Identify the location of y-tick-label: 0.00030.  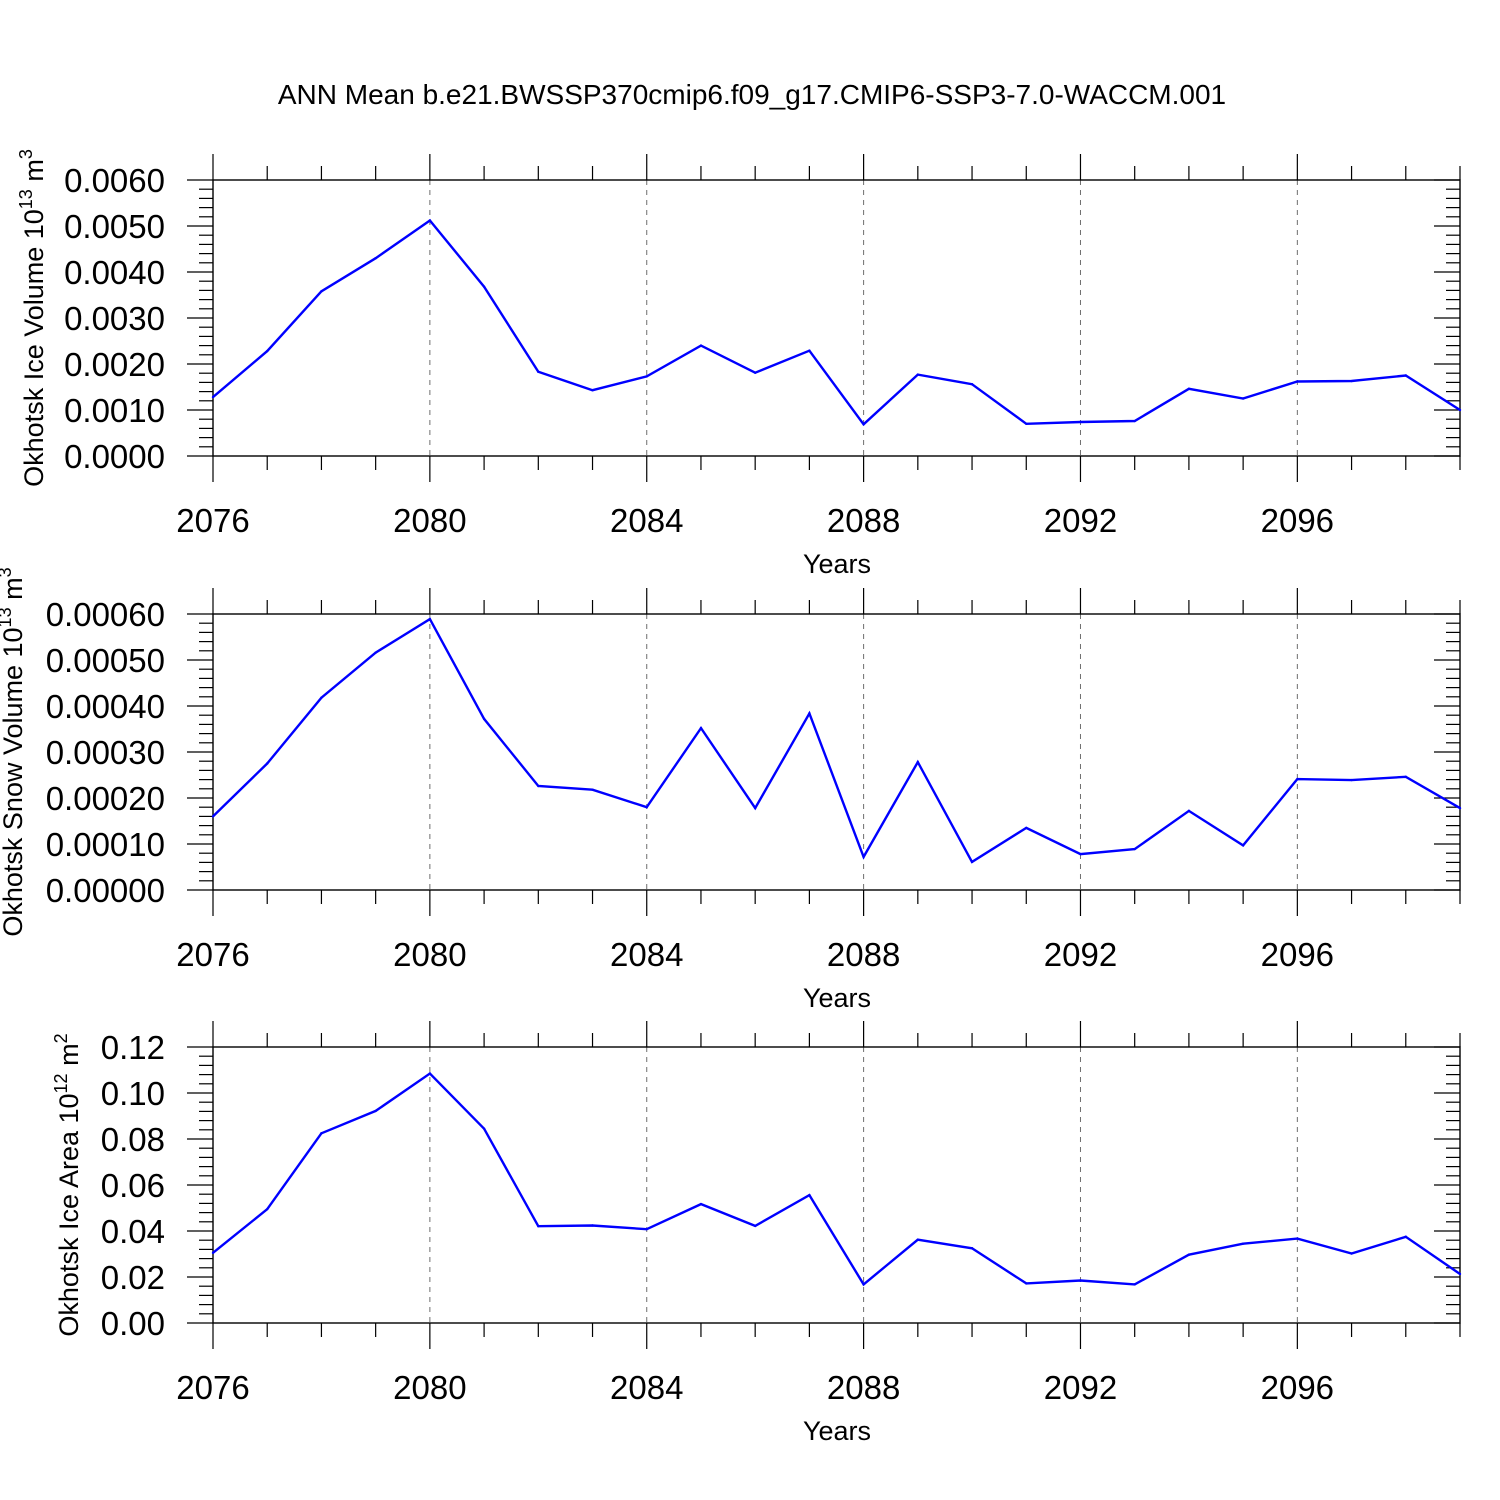
(105, 752).